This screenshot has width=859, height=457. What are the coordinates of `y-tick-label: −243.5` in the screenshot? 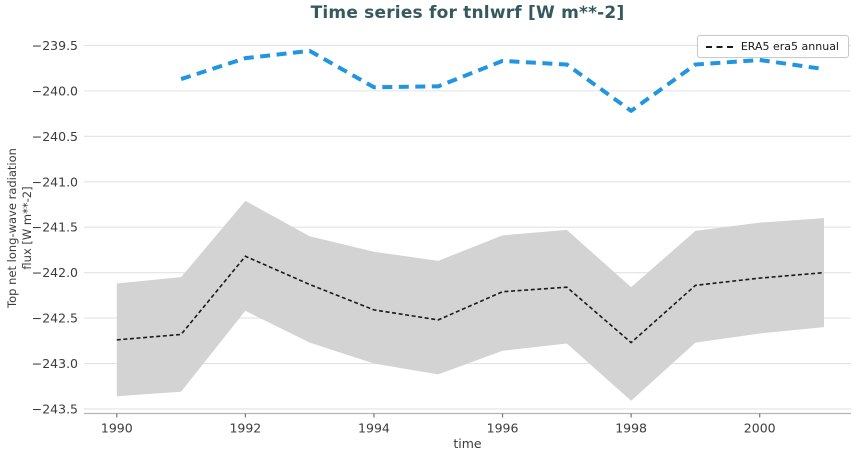 It's located at (55, 408).